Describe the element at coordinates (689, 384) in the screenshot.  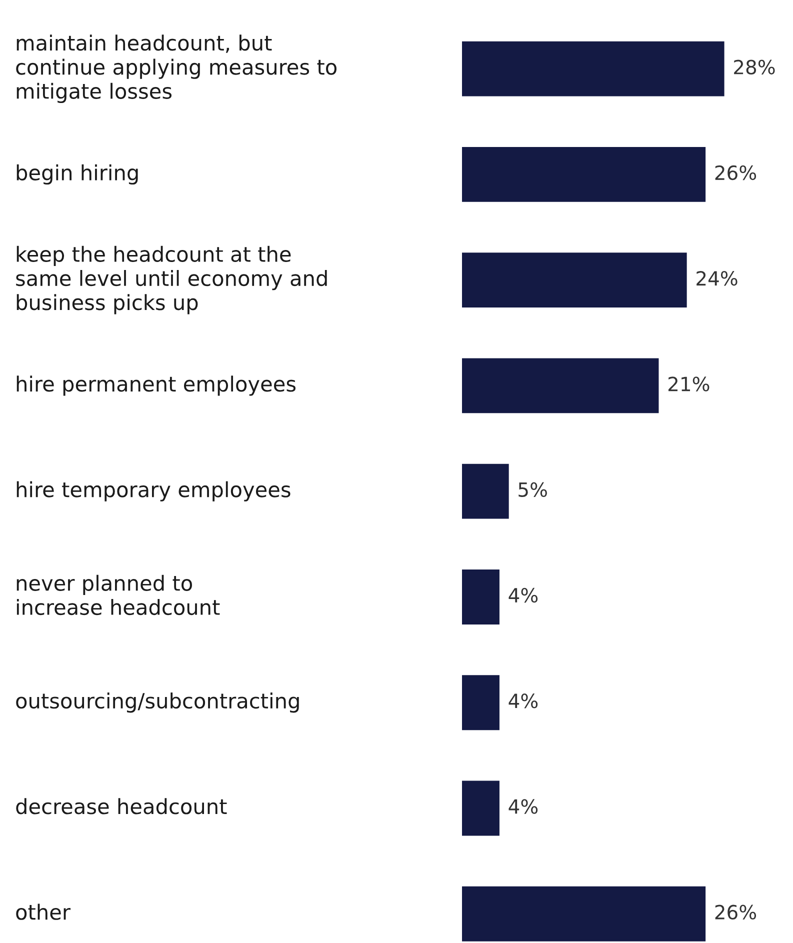
I see `data-label: 21%` at that location.